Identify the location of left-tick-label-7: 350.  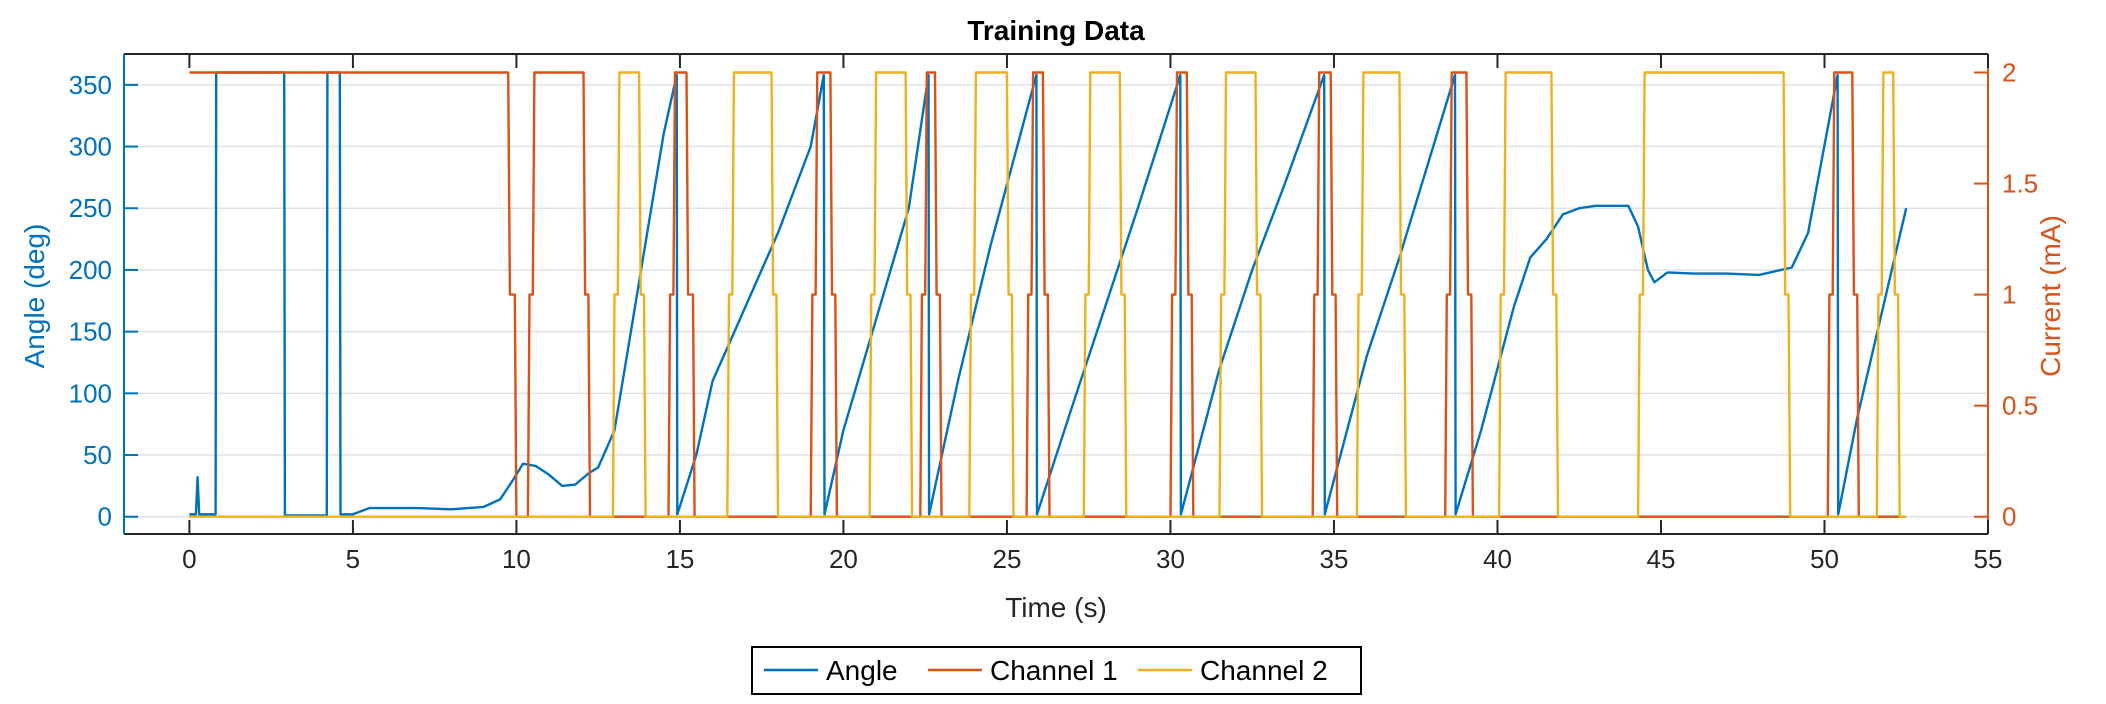
(90, 85).